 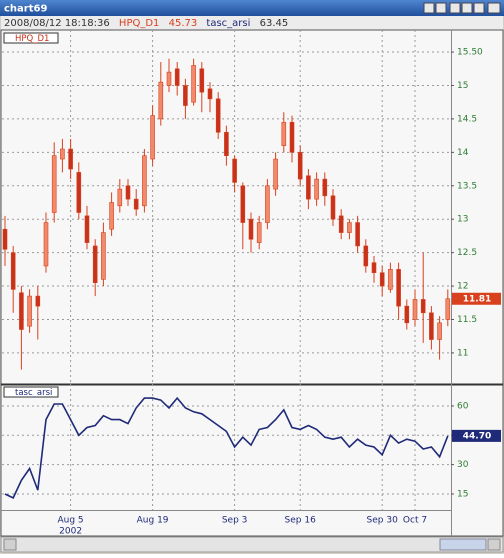 I want to click on scrollbar, so click(x=252, y=544).